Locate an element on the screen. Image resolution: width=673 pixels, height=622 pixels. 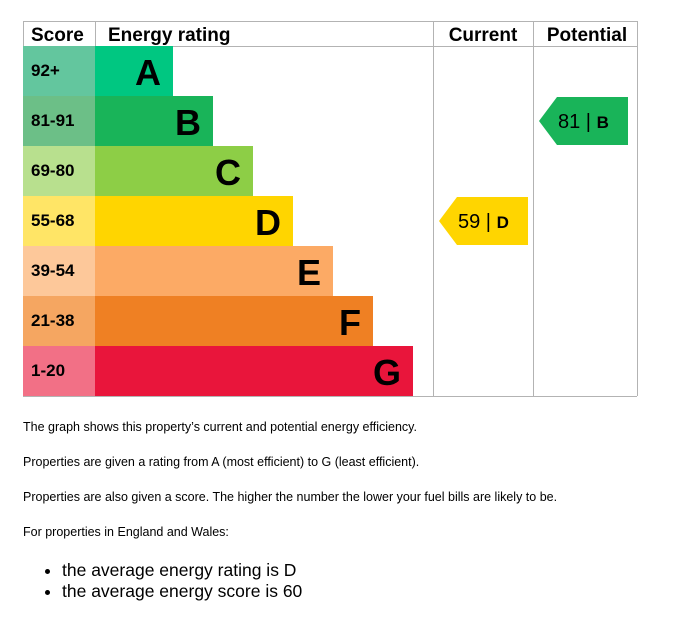
current-marker-band: D is located at coordinates (503, 222).